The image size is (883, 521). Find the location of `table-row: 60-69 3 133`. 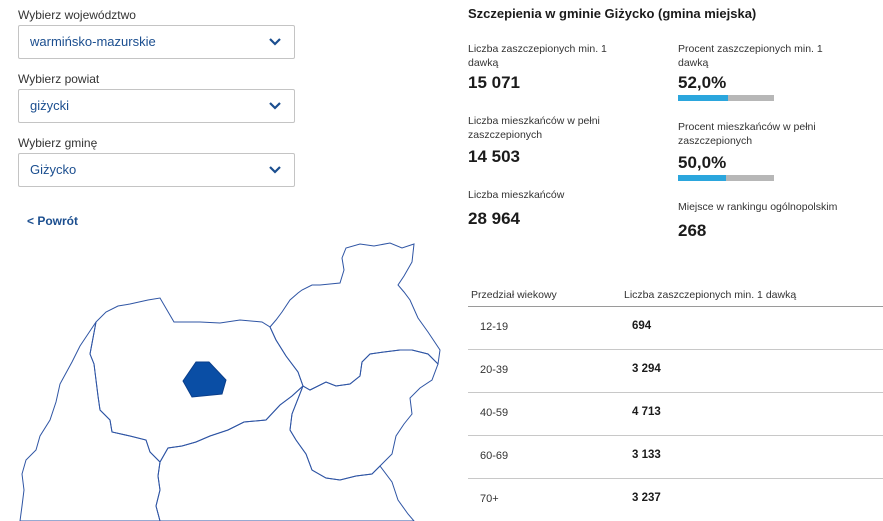

table-row: 60-69 3 133 is located at coordinates (675, 457).